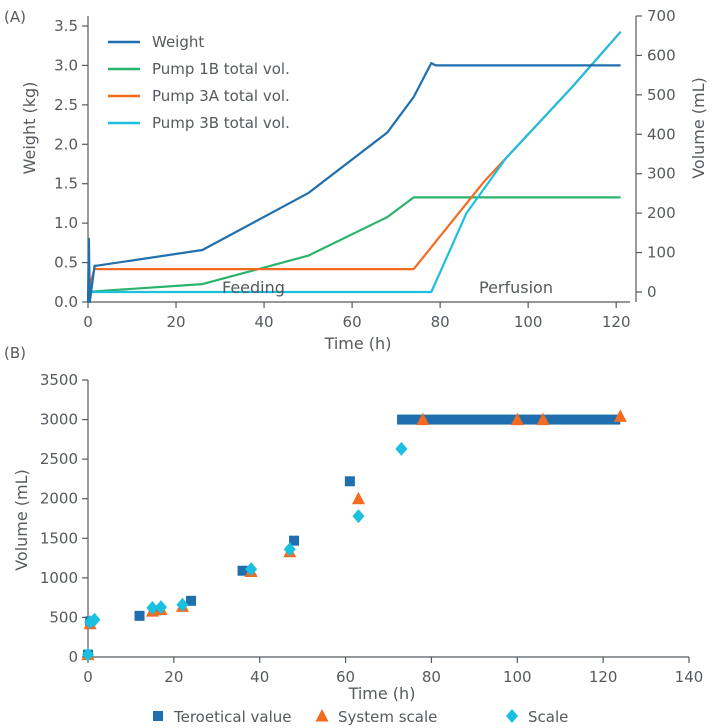 The width and height of the screenshot is (719, 728). I want to click on panel-a-x-tick-label: 100, so click(528, 322).